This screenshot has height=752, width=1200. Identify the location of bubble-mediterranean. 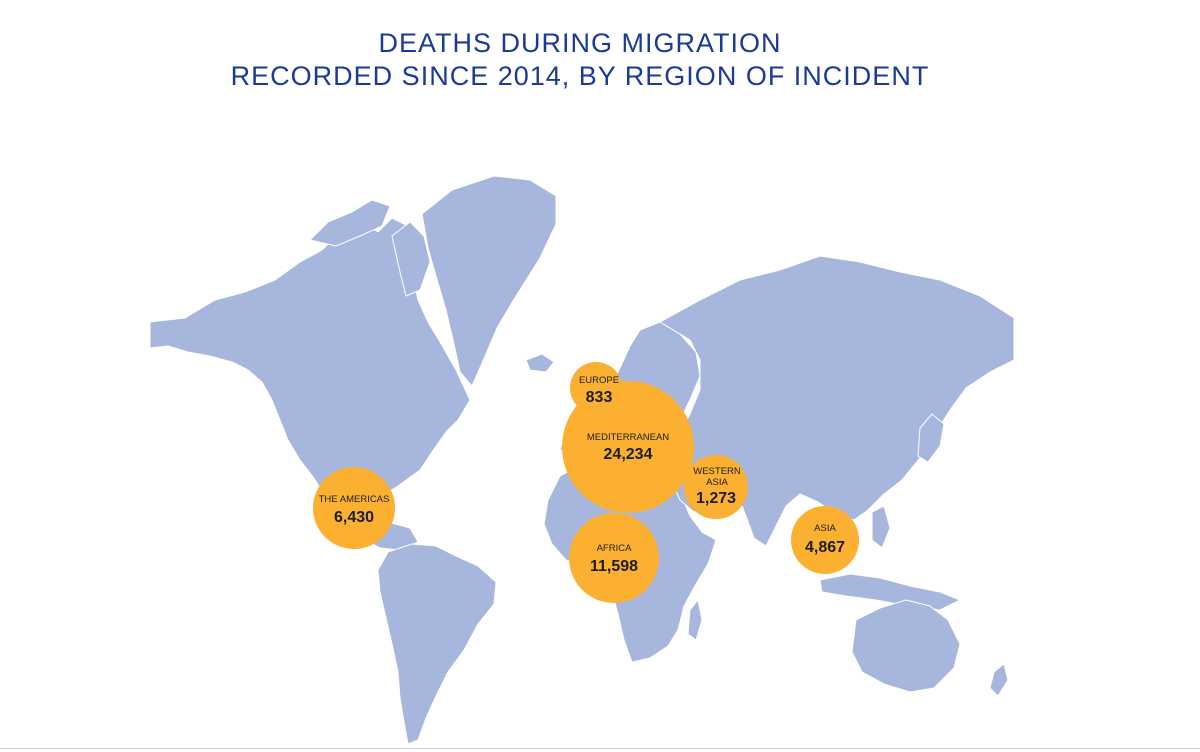
(628, 447).